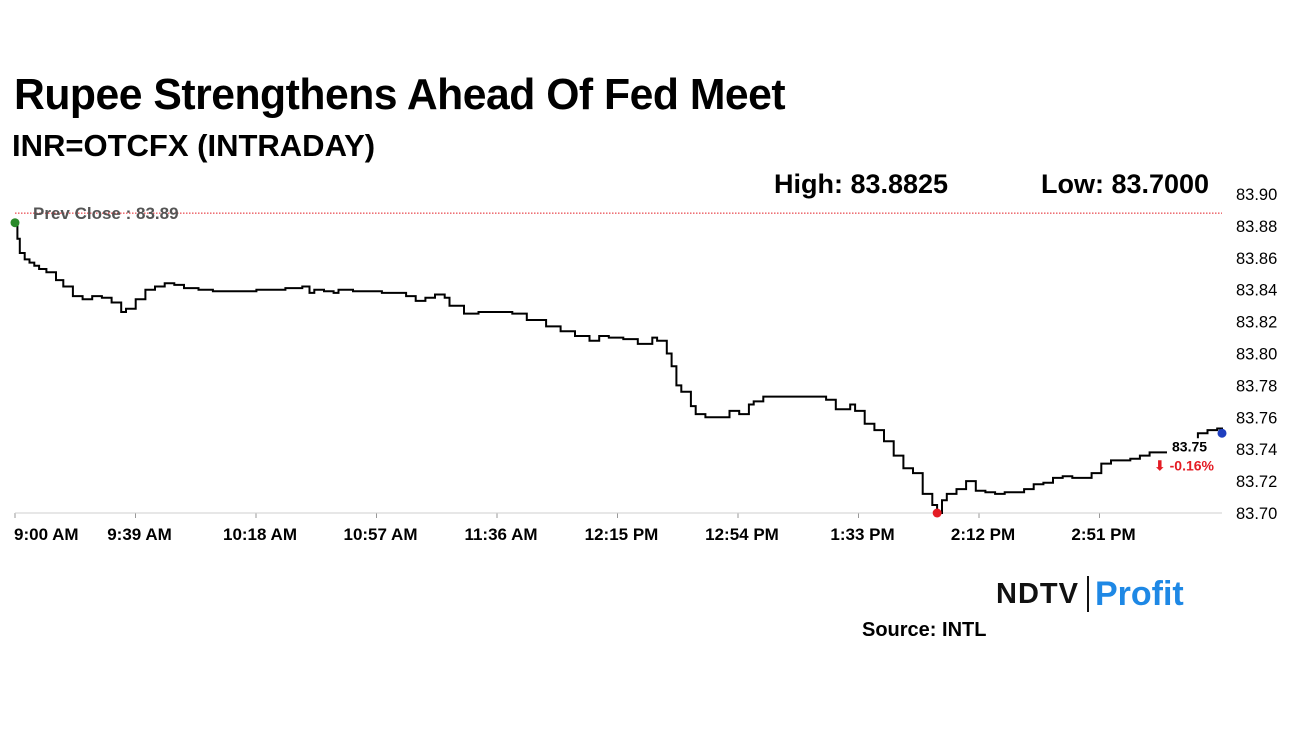 The width and height of the screenshot is (1296, 729). What do you see at coordinates (1184, 465) in the screenshot?
I see `change-percent-label: ⬇ -0.16%` at bounding box center [1184, 465].